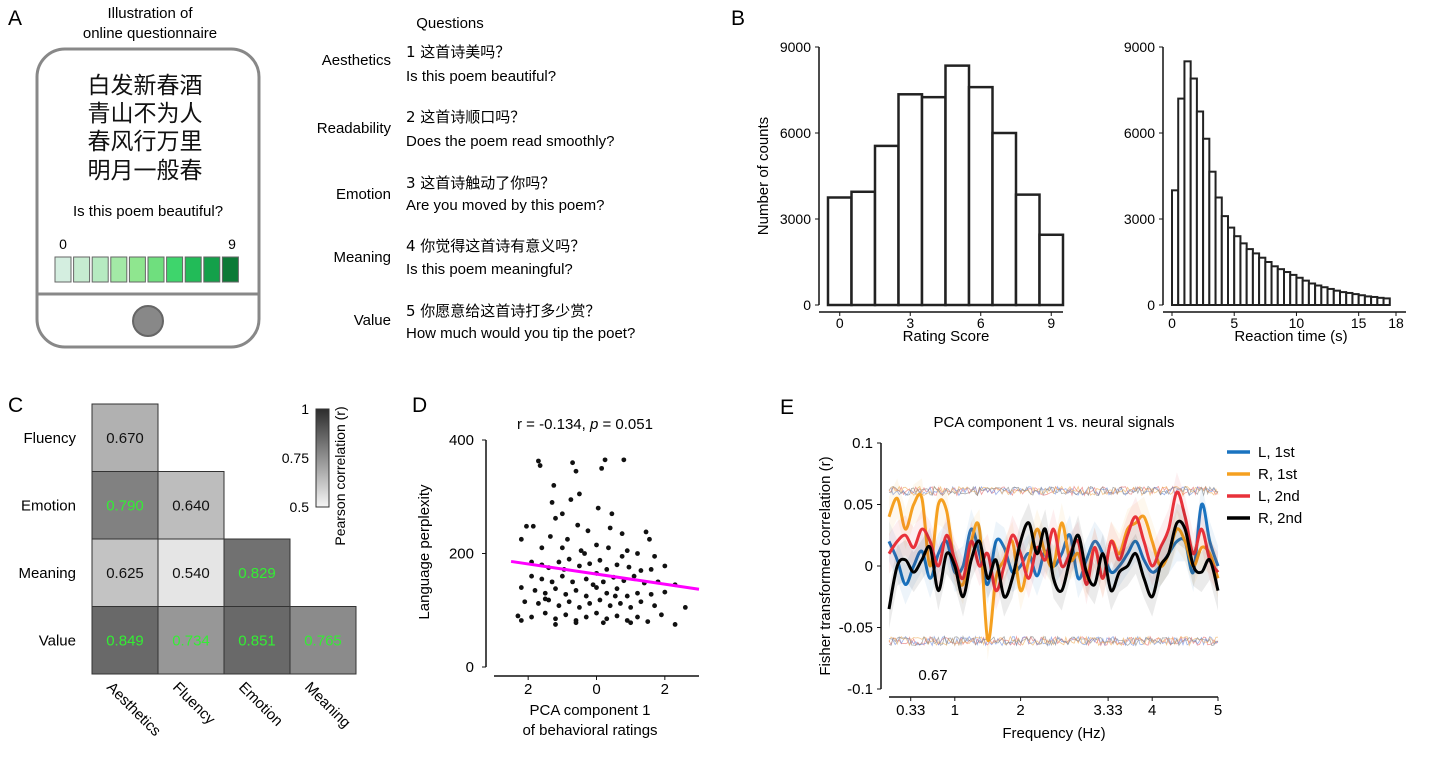  I want to click on x-tick-label: 4, so click(1152, 710).